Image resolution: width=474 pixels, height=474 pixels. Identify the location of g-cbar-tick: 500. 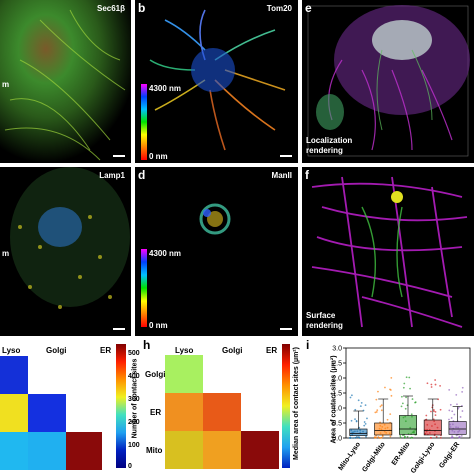
(134, 353).